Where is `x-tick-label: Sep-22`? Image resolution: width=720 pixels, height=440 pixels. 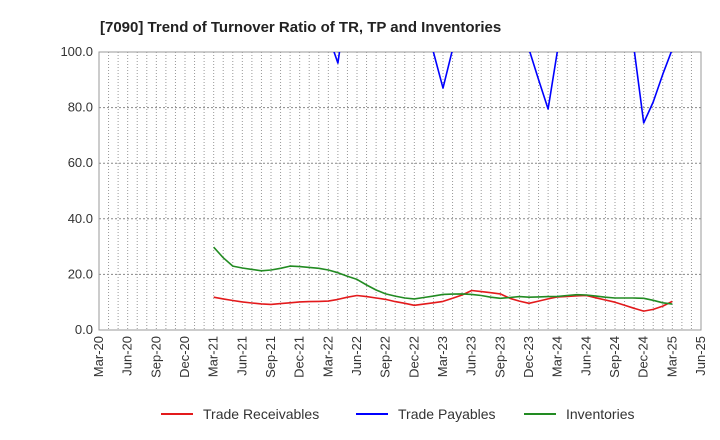
x-tick-label: Sep-22 is located at coordinates (385, 357).